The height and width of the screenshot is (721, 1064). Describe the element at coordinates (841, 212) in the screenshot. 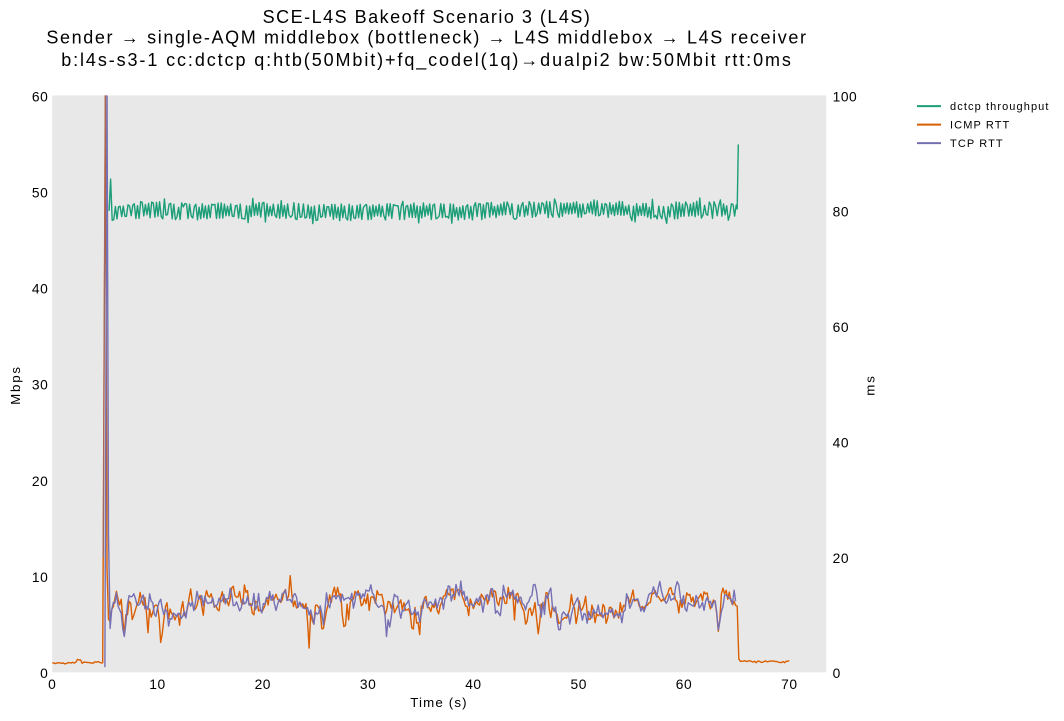

I see `svg-text: 80` at that location.